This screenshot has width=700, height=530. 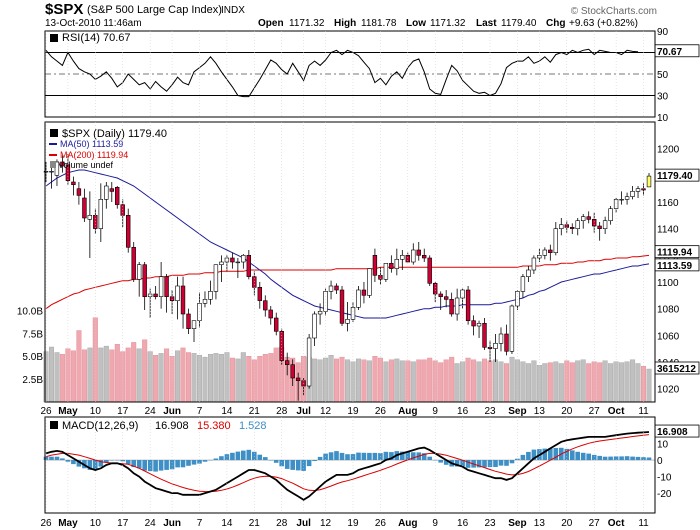 What do you see at coordinates (668, 336) in the screenshot?
I see `price-tick-label: 1060` at bounding box center [668, 336].